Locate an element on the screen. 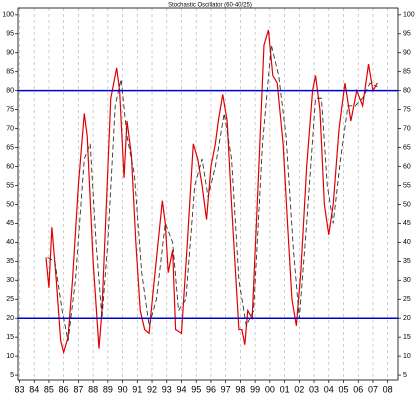 The image size is (420, 400). x-tick-label: 92 is located at coordinates (152, 389).